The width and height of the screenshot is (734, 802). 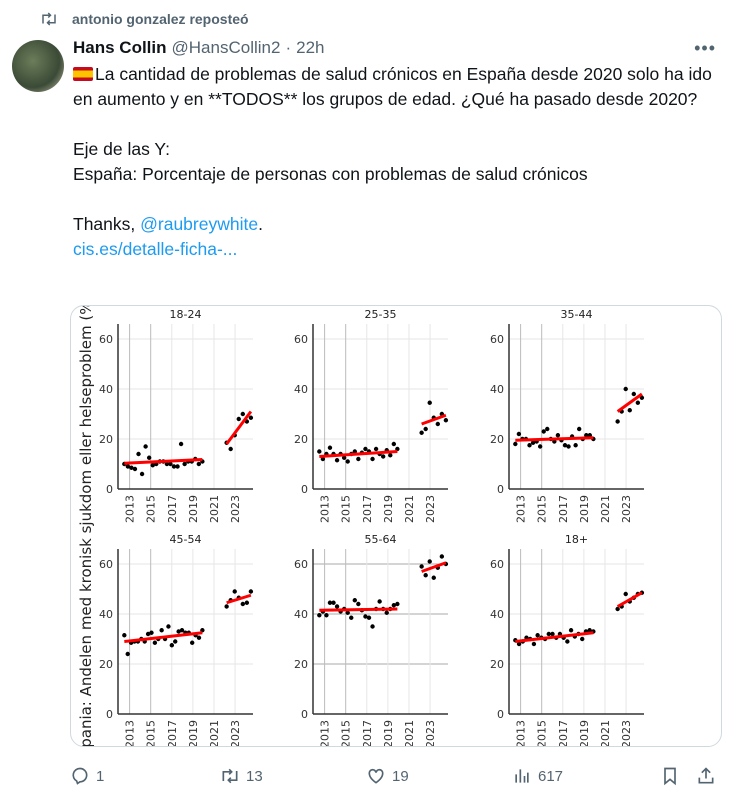 What do you see at coordinates (400, 776) in the screenshot?
I see `like-count: 19` at bounding box center [400, 776].